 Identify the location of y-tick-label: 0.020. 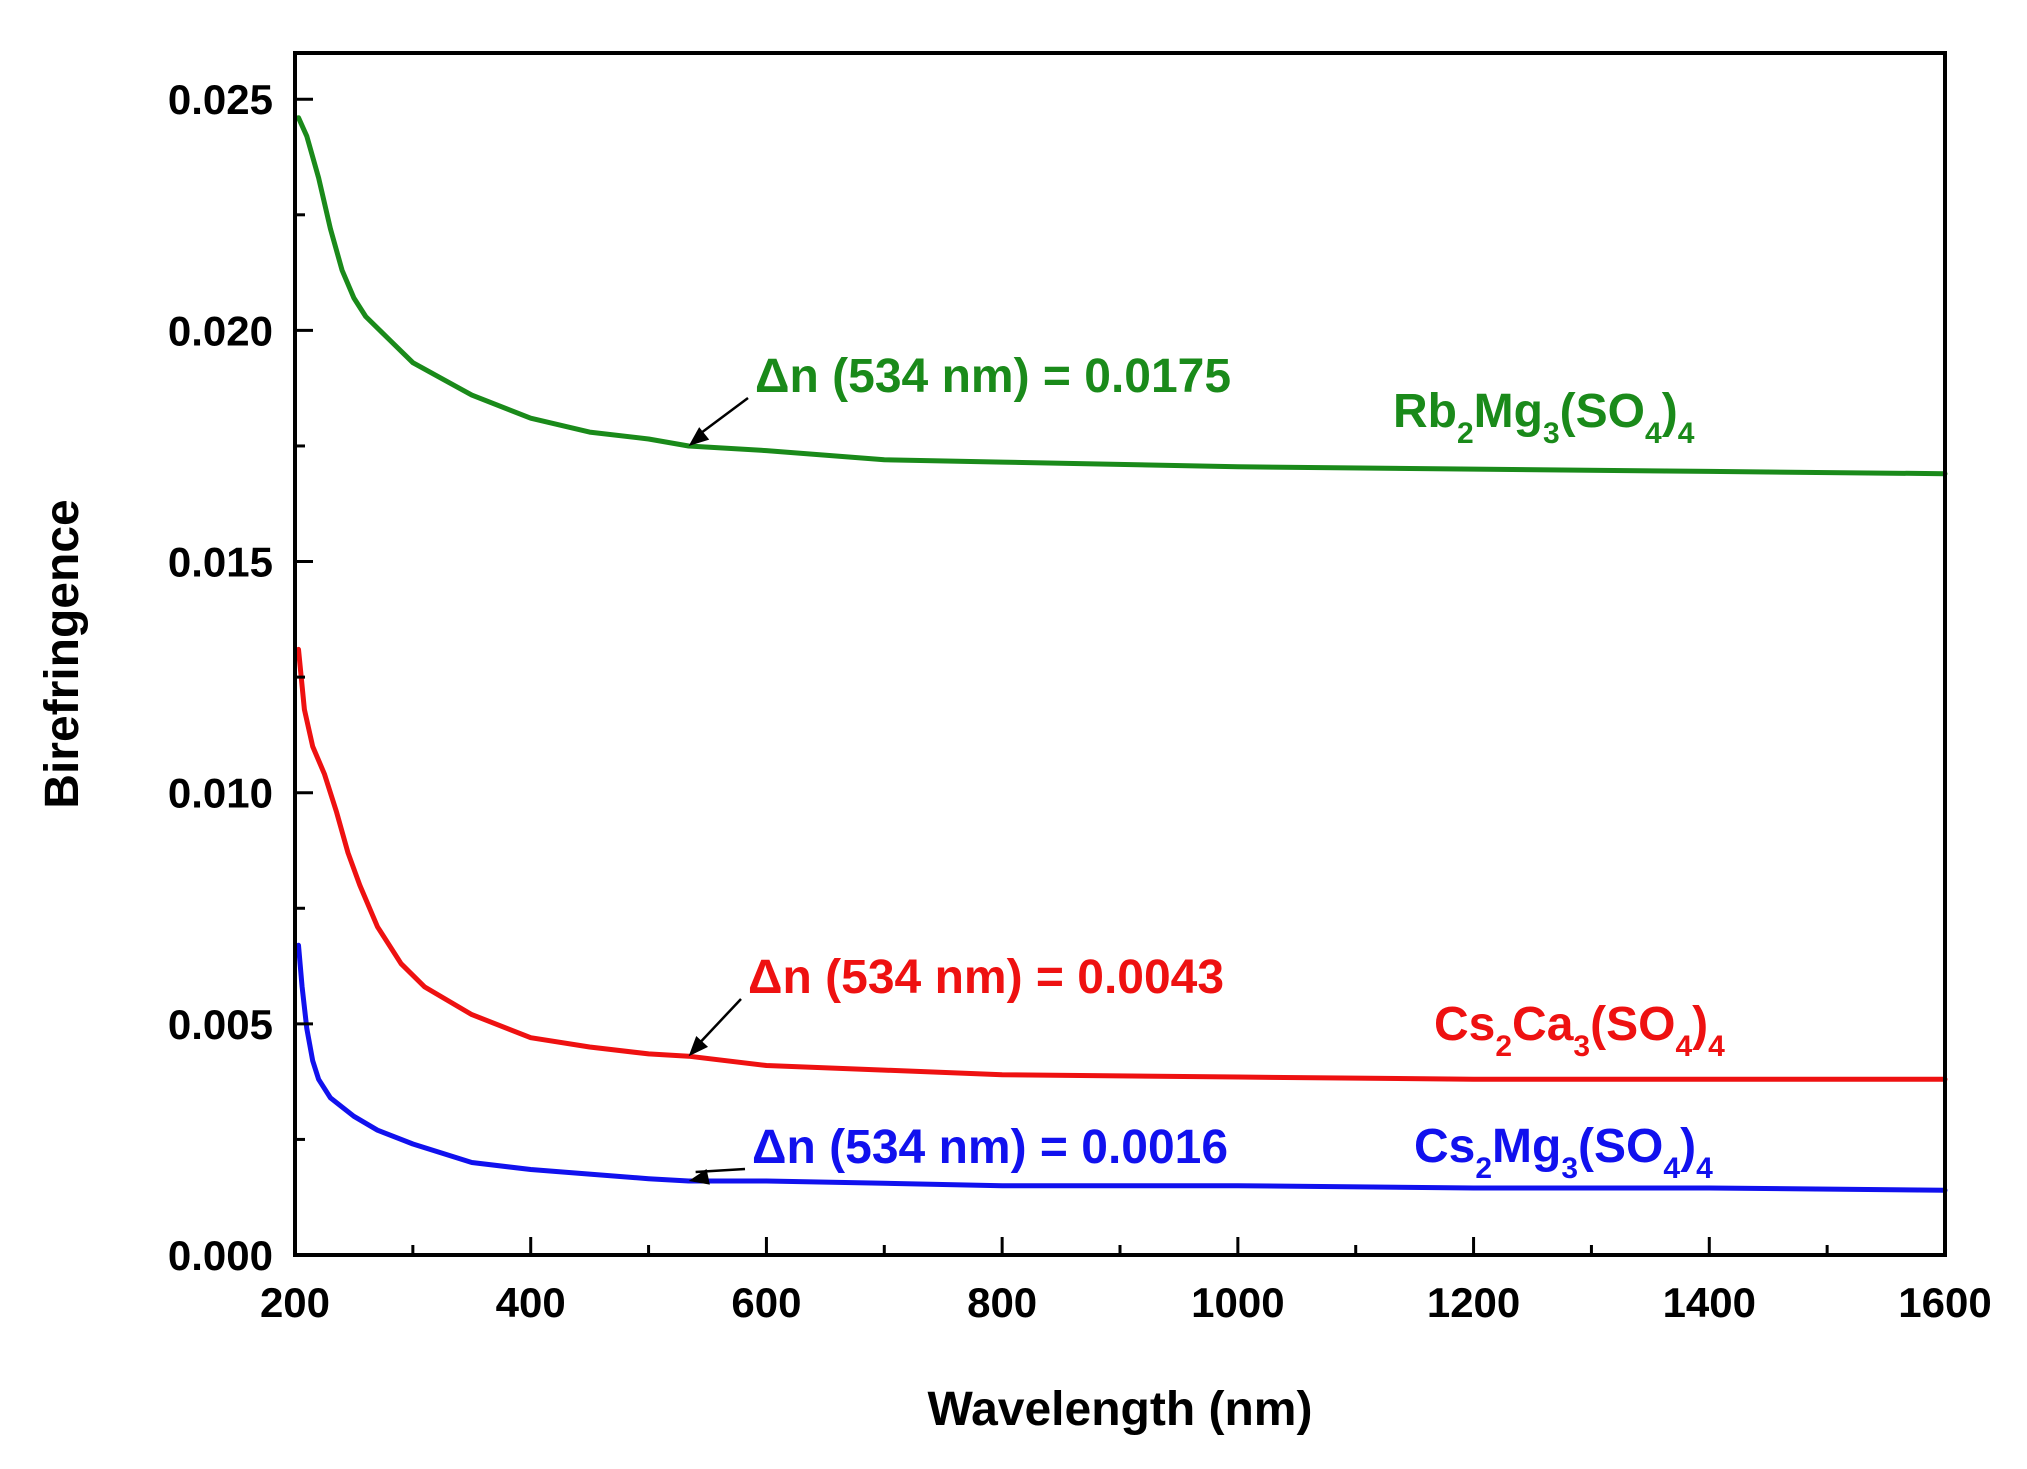
(220, 330).